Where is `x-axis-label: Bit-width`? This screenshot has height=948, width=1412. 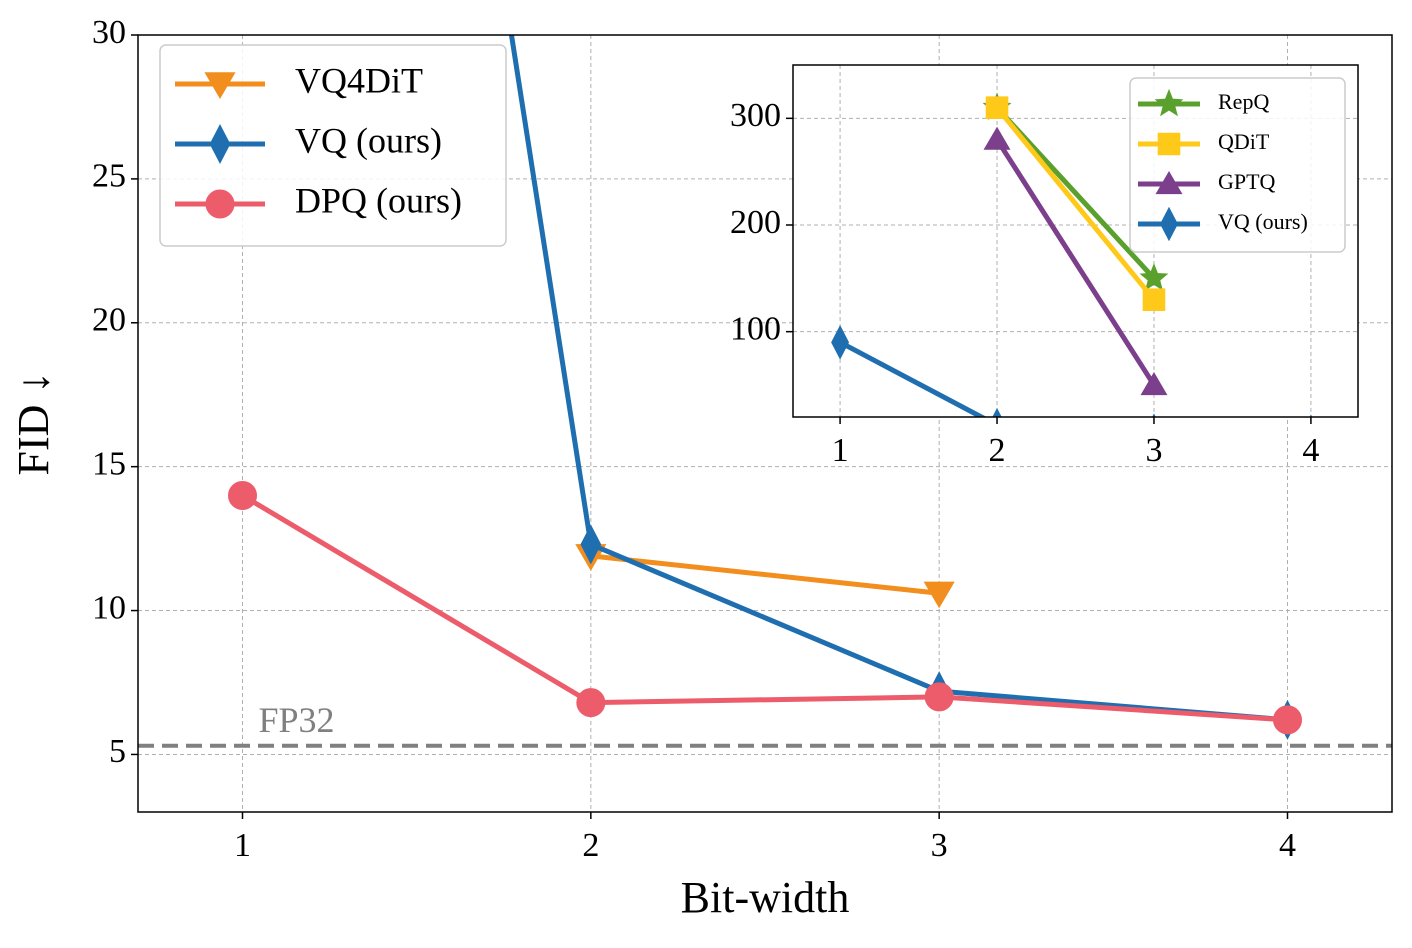 x-axis-label: Bit-width is located at coordinates (765, 897).